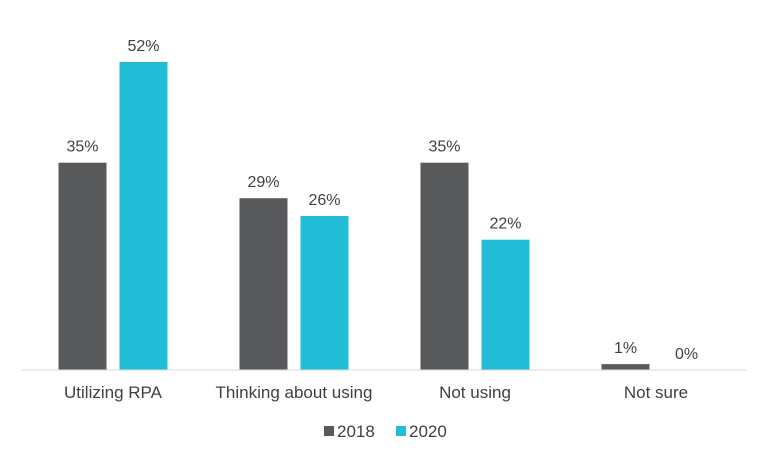  What do you see at coordinates (263, 284) in the screenshot?
I see `bar-2018-thinking-about-using` at bounding box center [263, 284].